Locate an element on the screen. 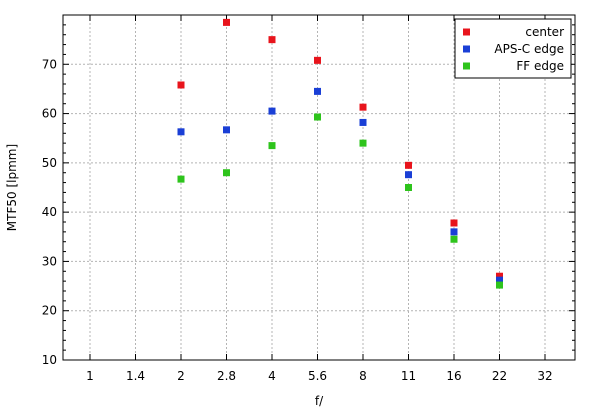 The image size is (600, 415). y-axis-label: MTF50 [lpmm] is located at coordinates (12, 187).